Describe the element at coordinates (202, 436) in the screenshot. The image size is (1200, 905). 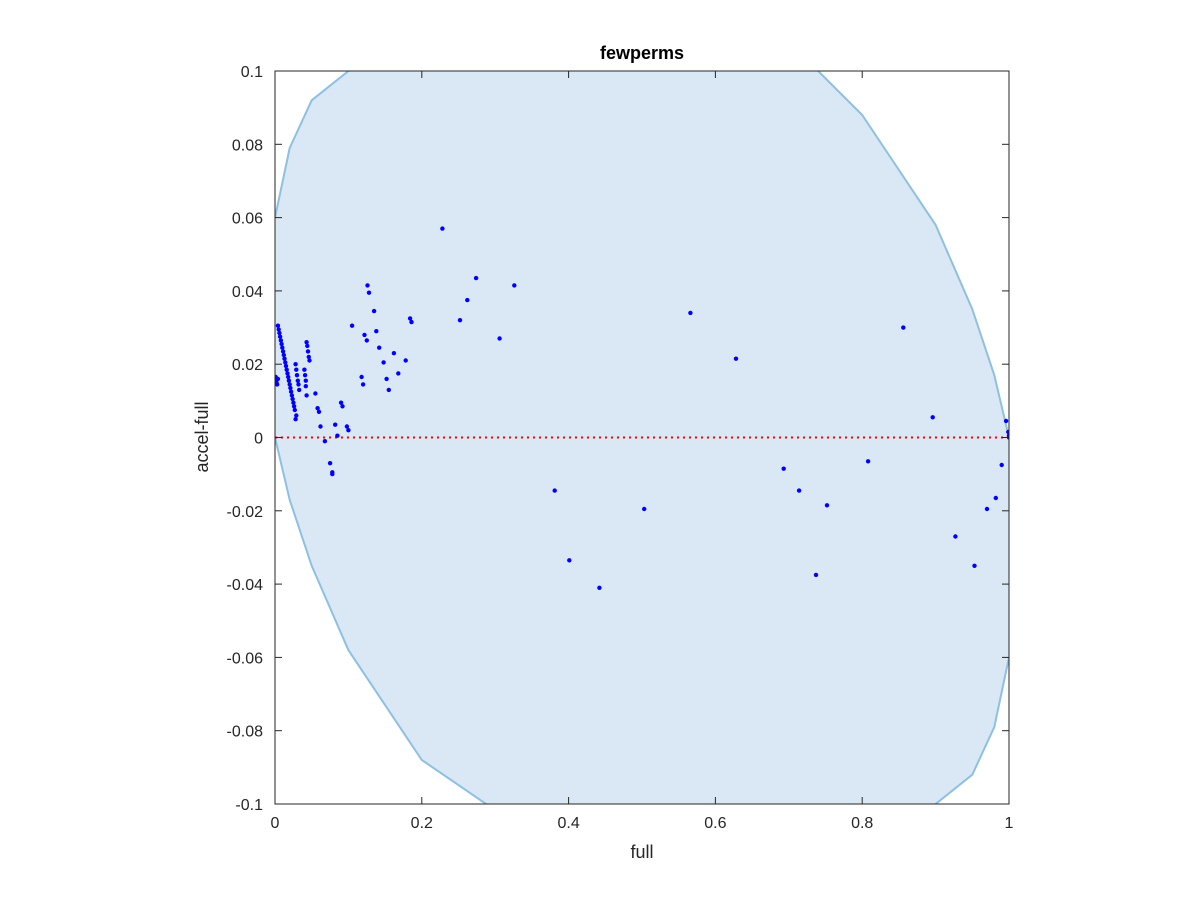
I see `y-axis-title: accel-full` at that location.